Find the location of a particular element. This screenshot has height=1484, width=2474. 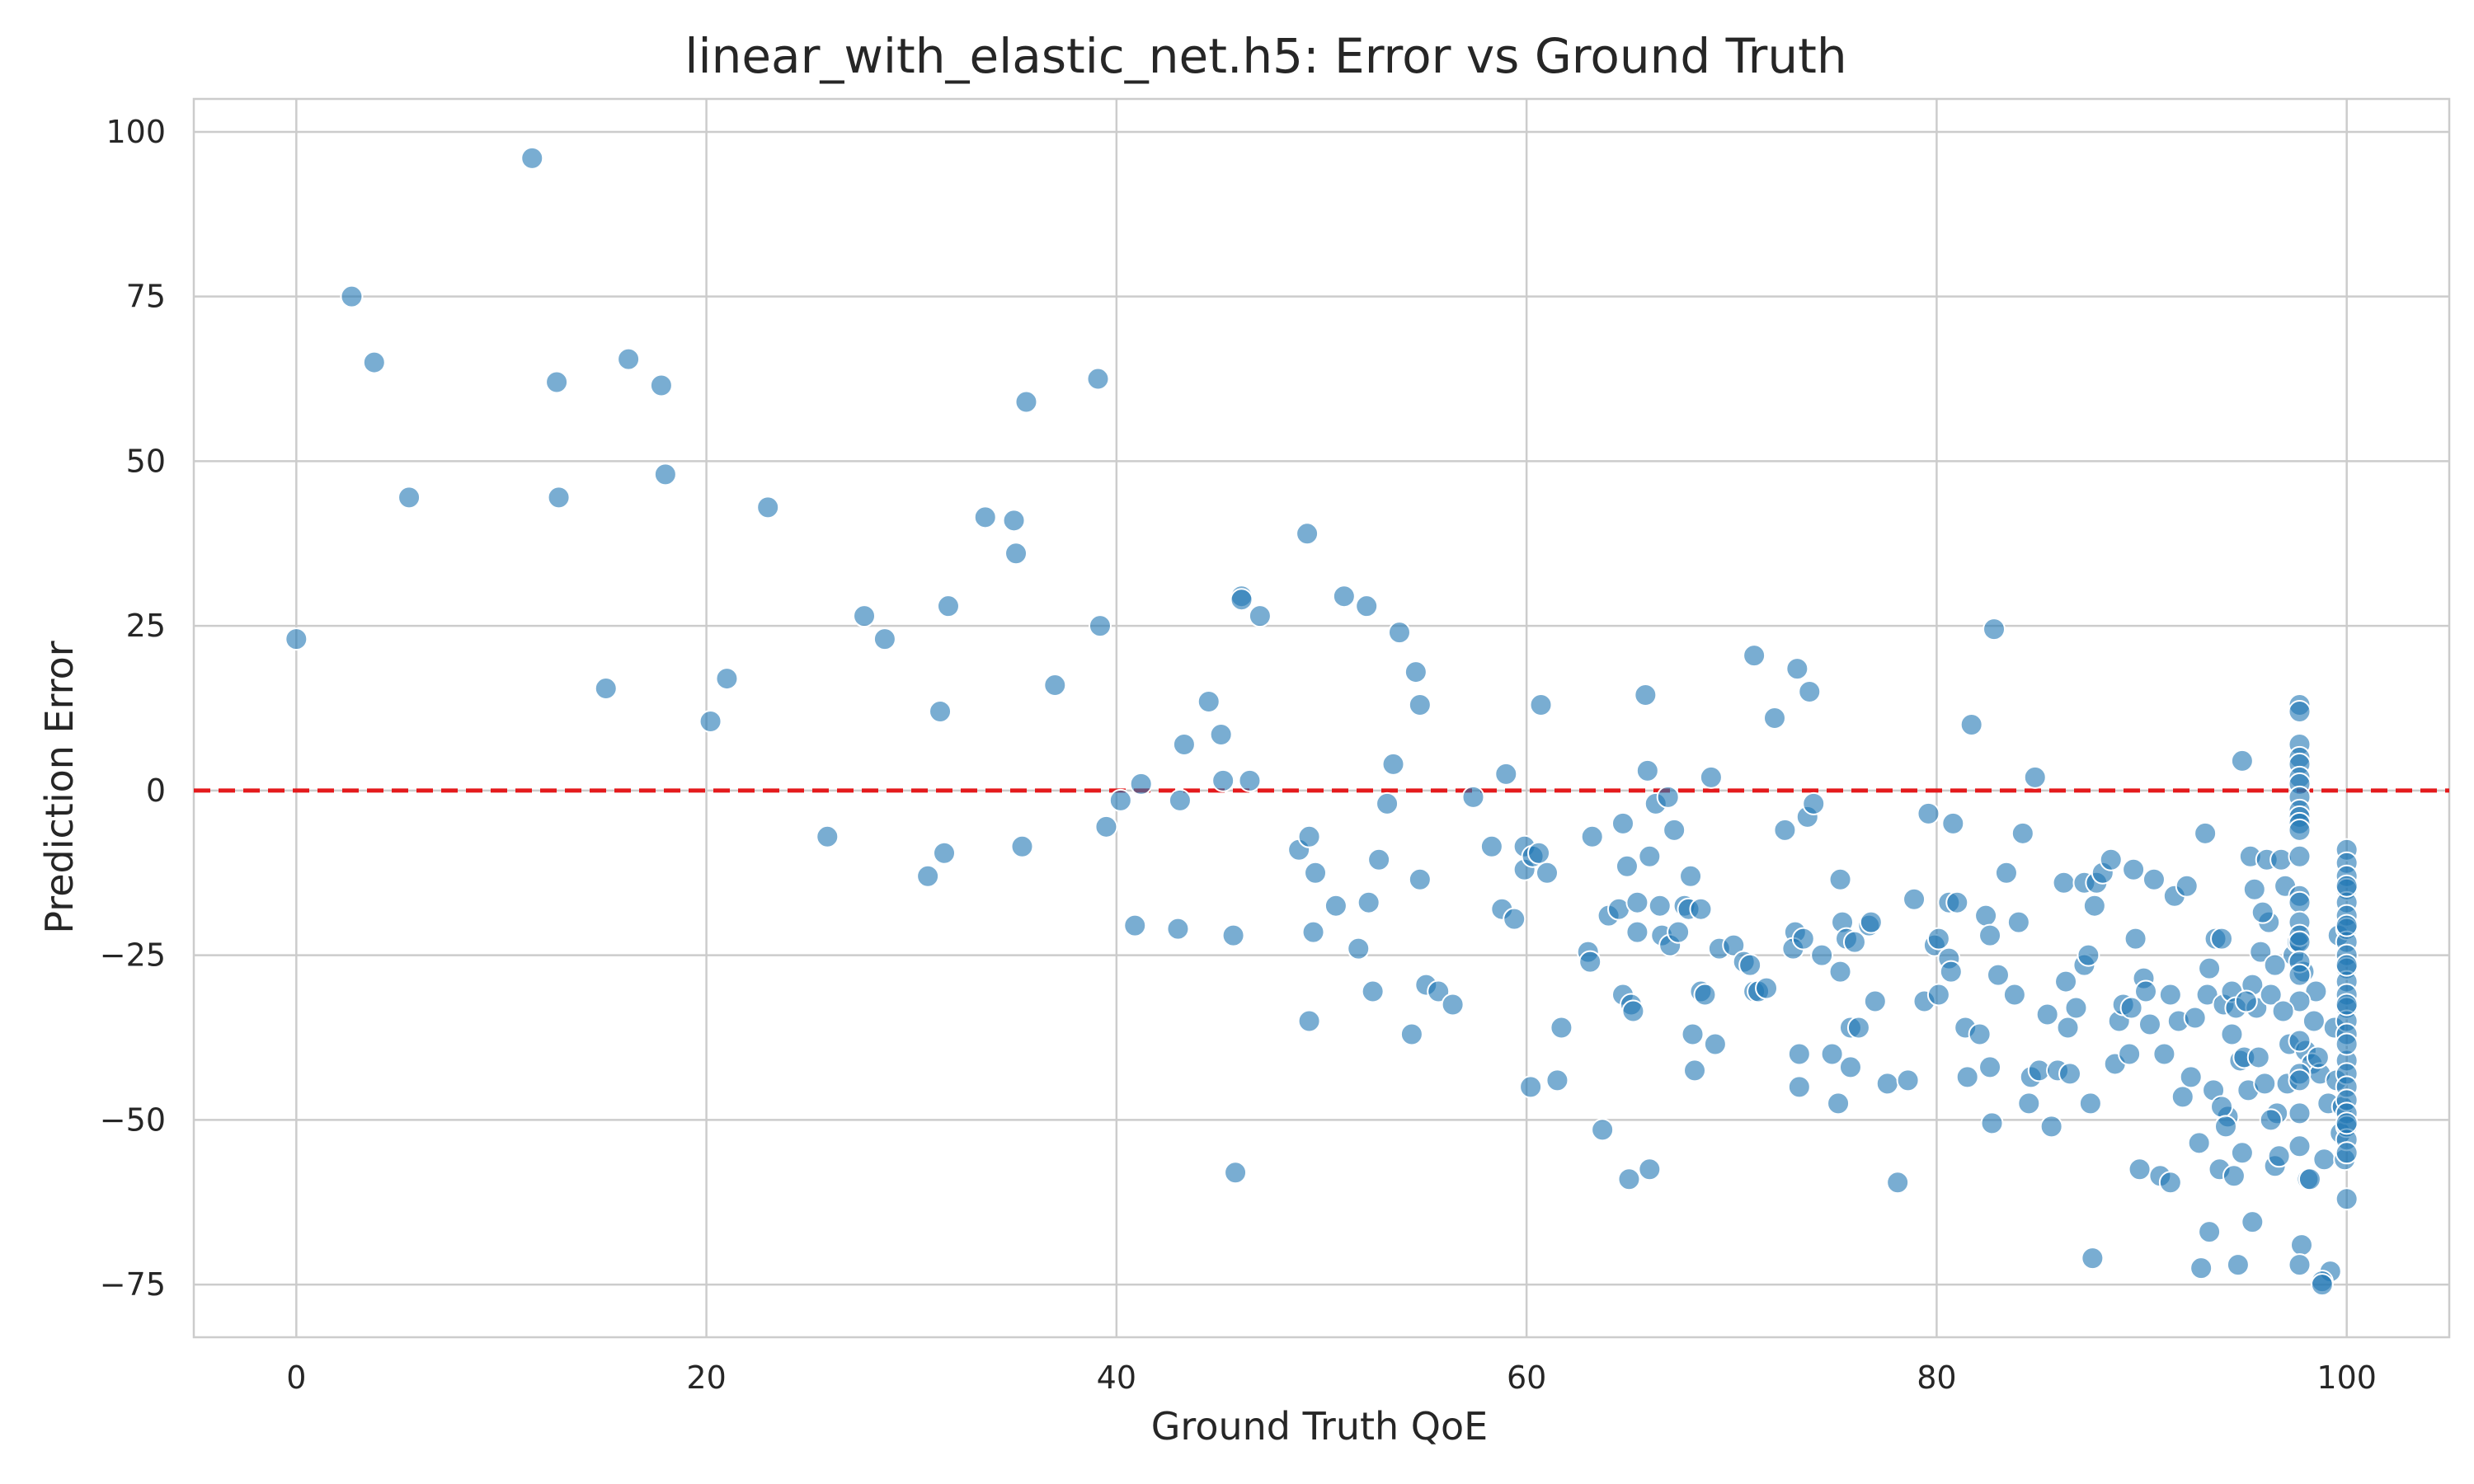

x-tick-label: 60 is located at coordinates (1526, 1378).